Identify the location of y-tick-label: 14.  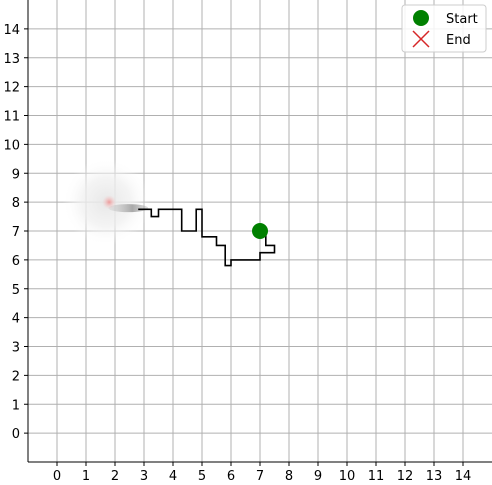
(11, 30).